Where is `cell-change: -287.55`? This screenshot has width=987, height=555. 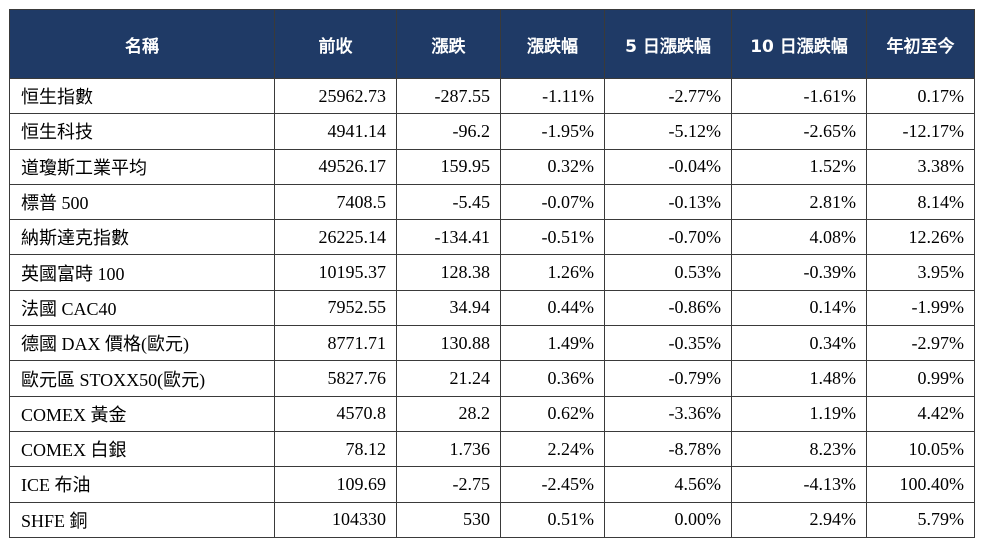
cell-change: -287.55 is located at coordinates (448, 96).